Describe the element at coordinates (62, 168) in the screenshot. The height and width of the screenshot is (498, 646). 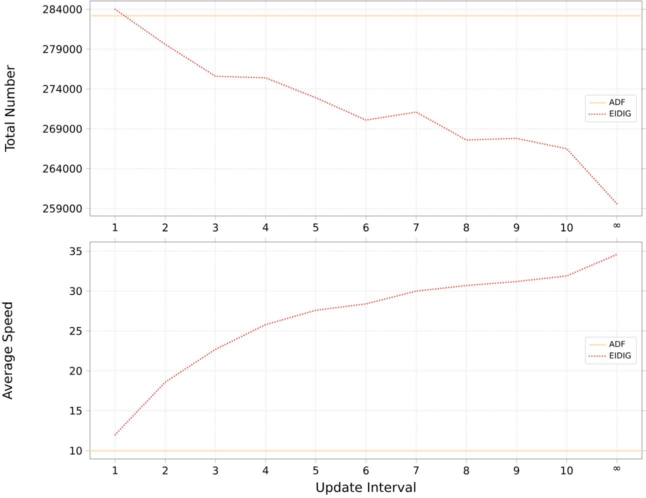
I see `y-tick-label: 264000` at that location.